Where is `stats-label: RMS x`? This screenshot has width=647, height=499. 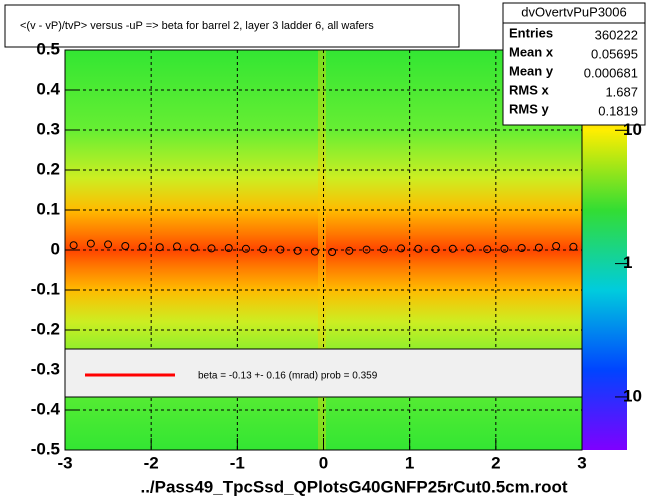 stats-label: RMS x is located at coordinates (529, 89).